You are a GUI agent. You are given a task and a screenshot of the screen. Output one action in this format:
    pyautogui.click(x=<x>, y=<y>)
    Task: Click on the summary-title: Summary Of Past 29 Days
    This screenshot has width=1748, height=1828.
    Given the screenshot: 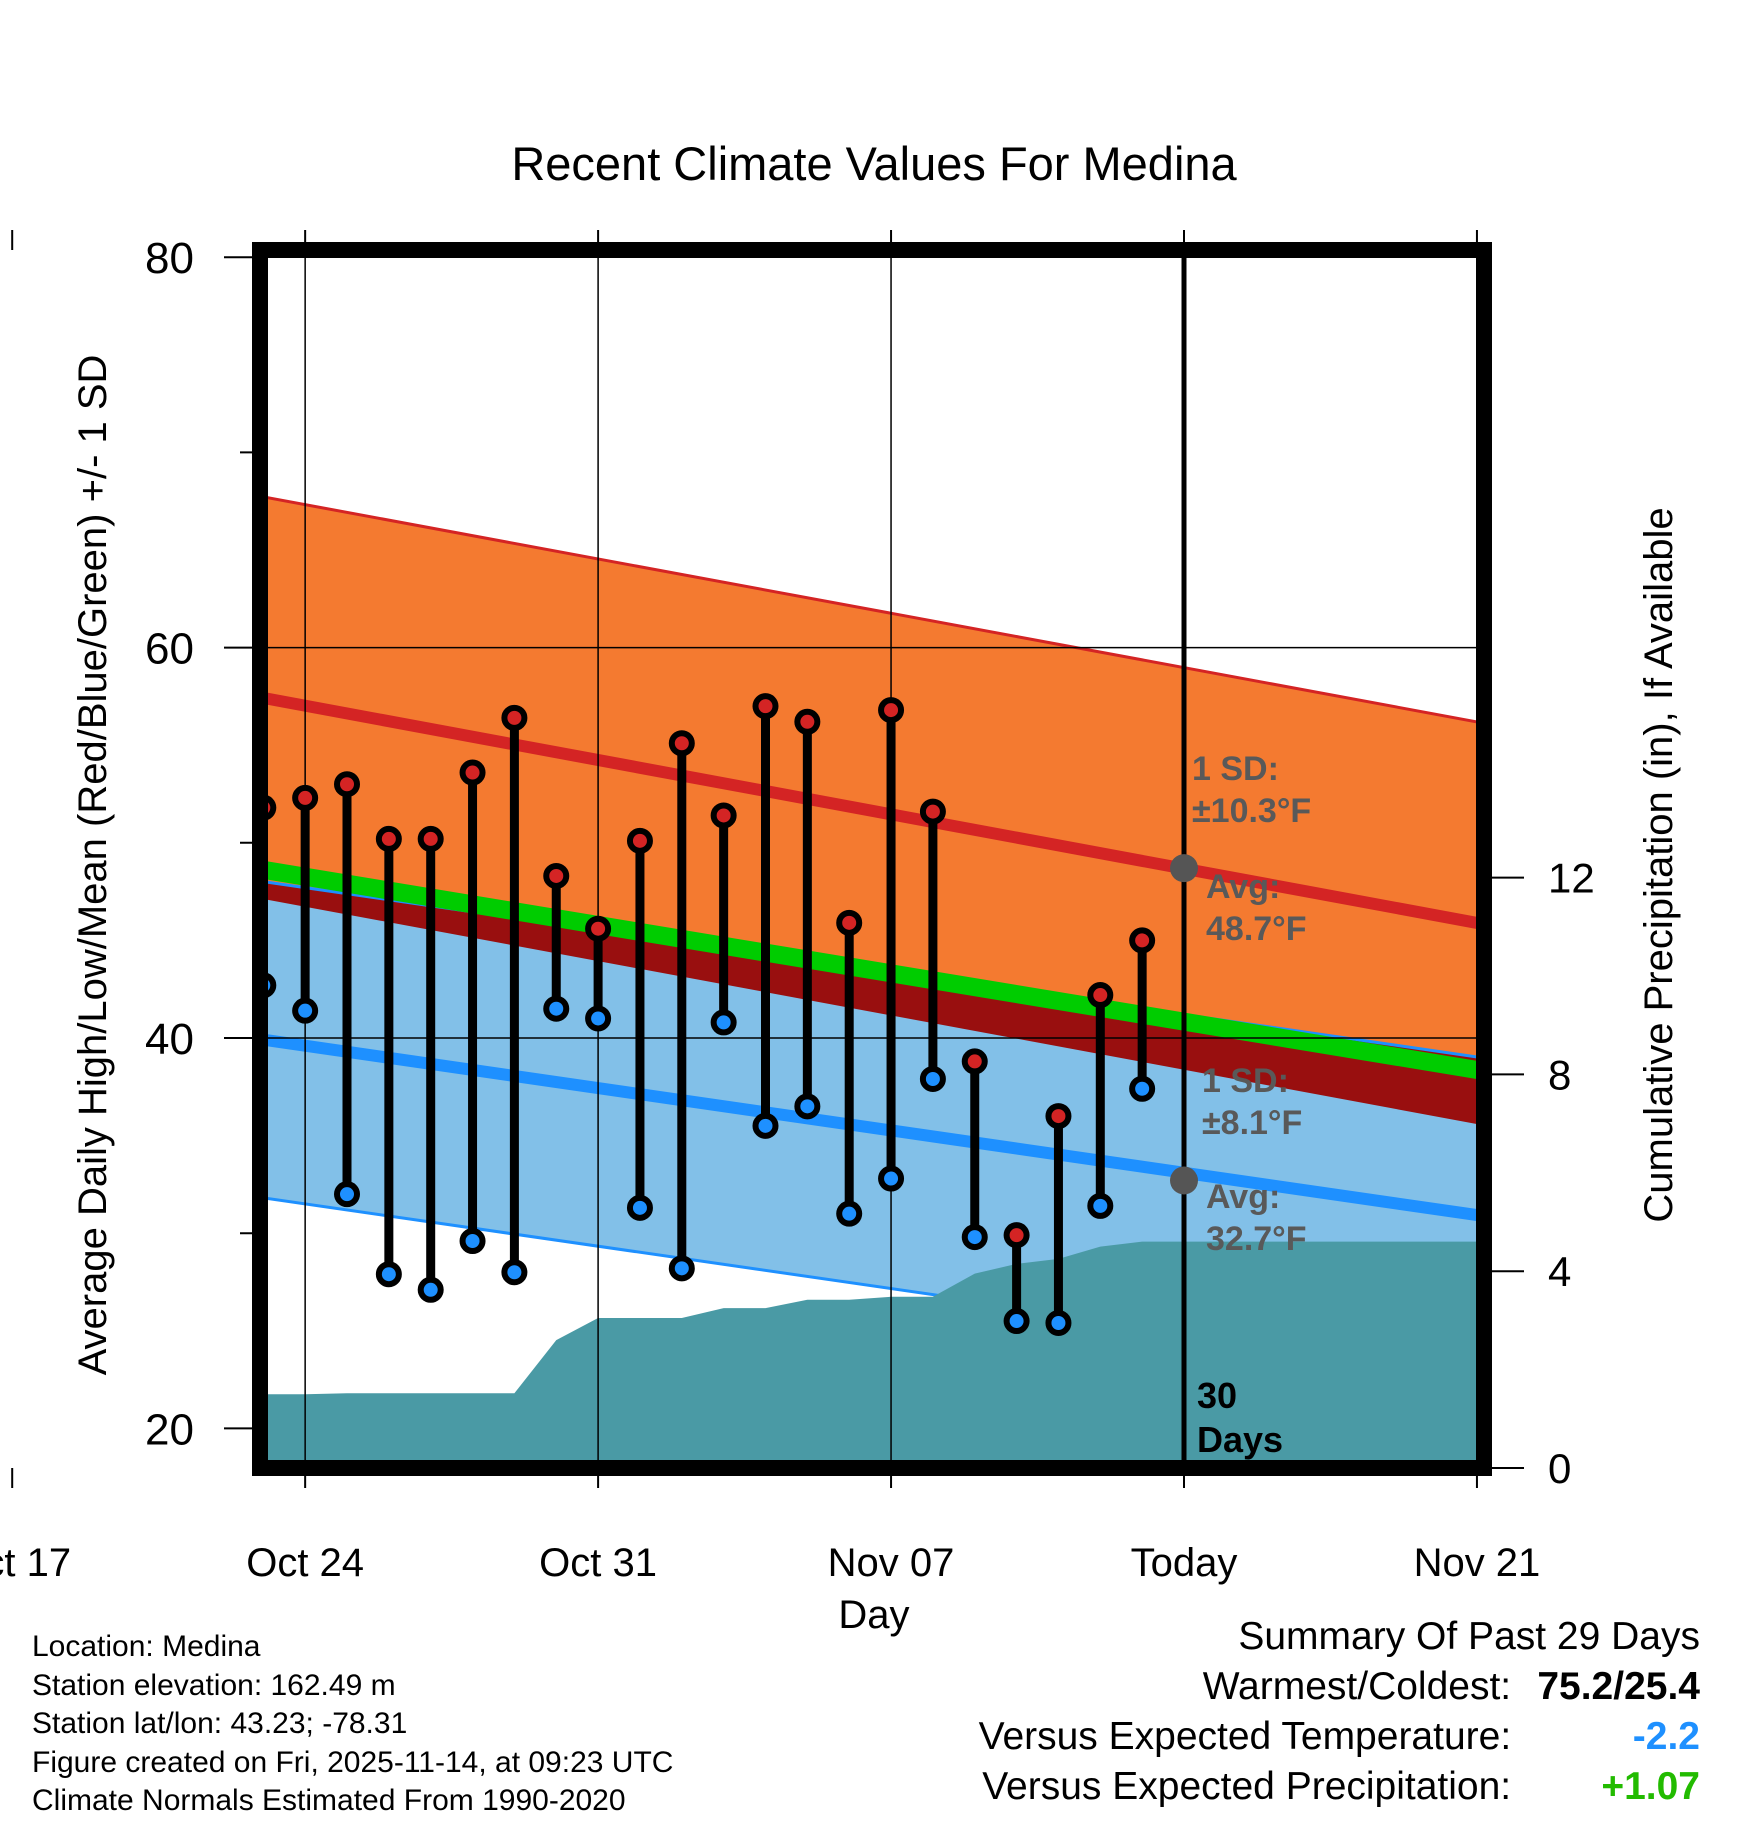 What is the action you would take?
    pyautogui.click(x=1469, y=1636)
    